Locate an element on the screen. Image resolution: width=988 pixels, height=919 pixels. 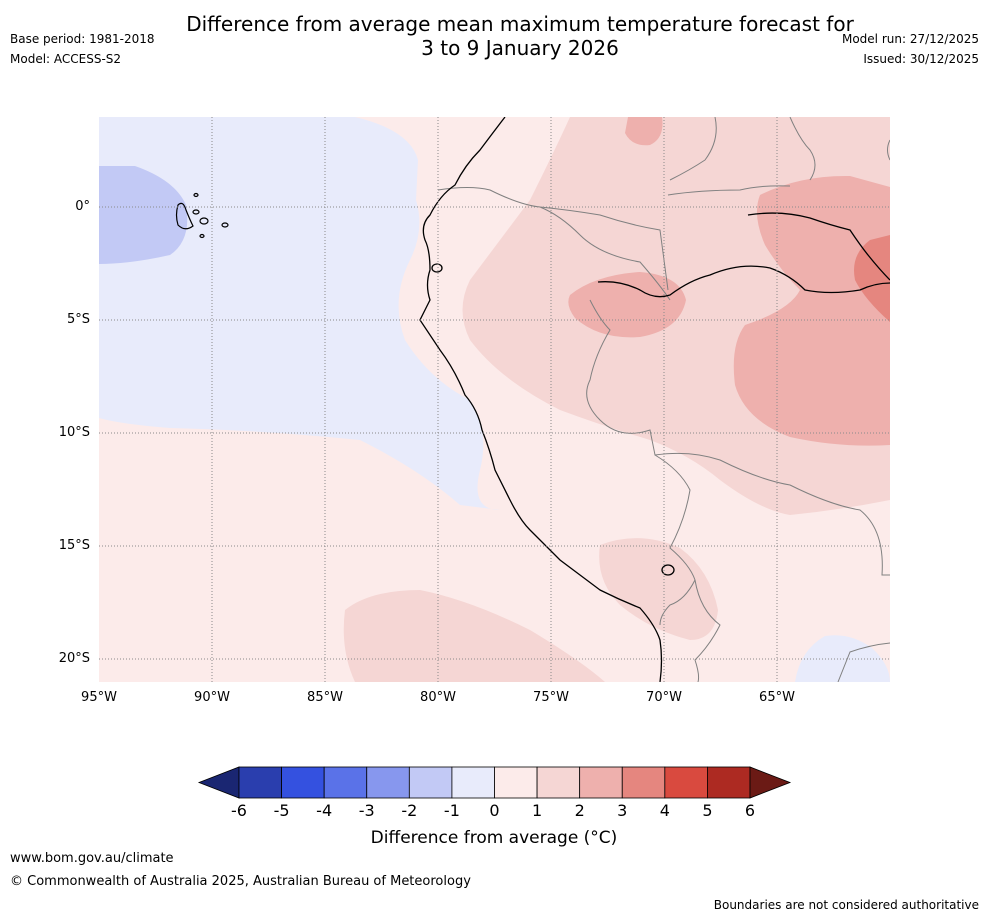
lon-label-65w: 65°W is located at coordinates (777, 697).